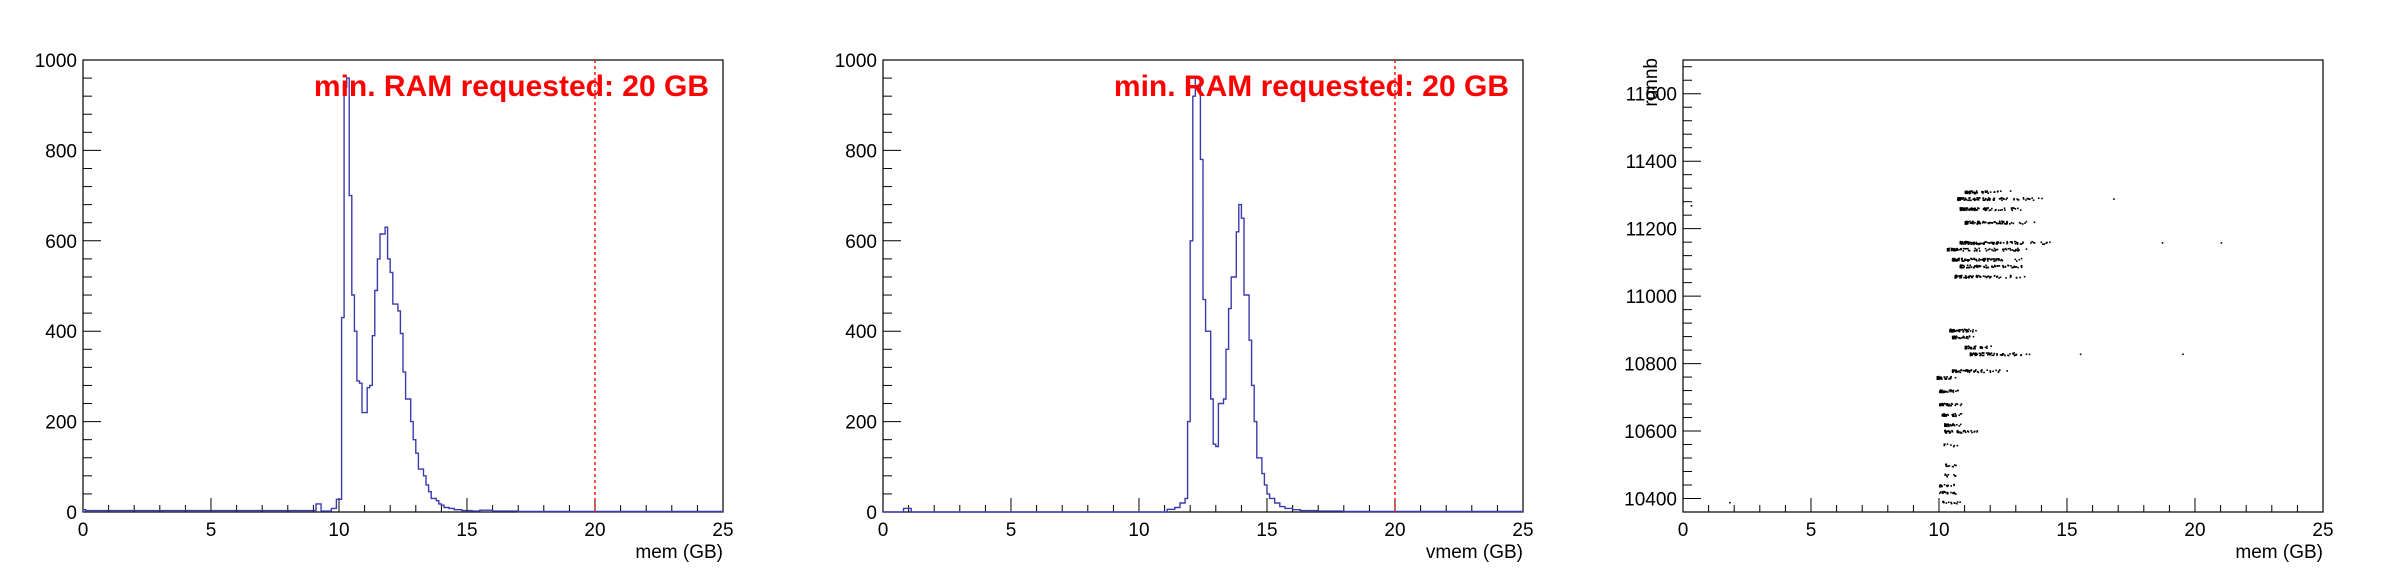 The width and height of the screenshot is (2396, 572). I want to click on y-tick-label: 600, so click(61, 242).